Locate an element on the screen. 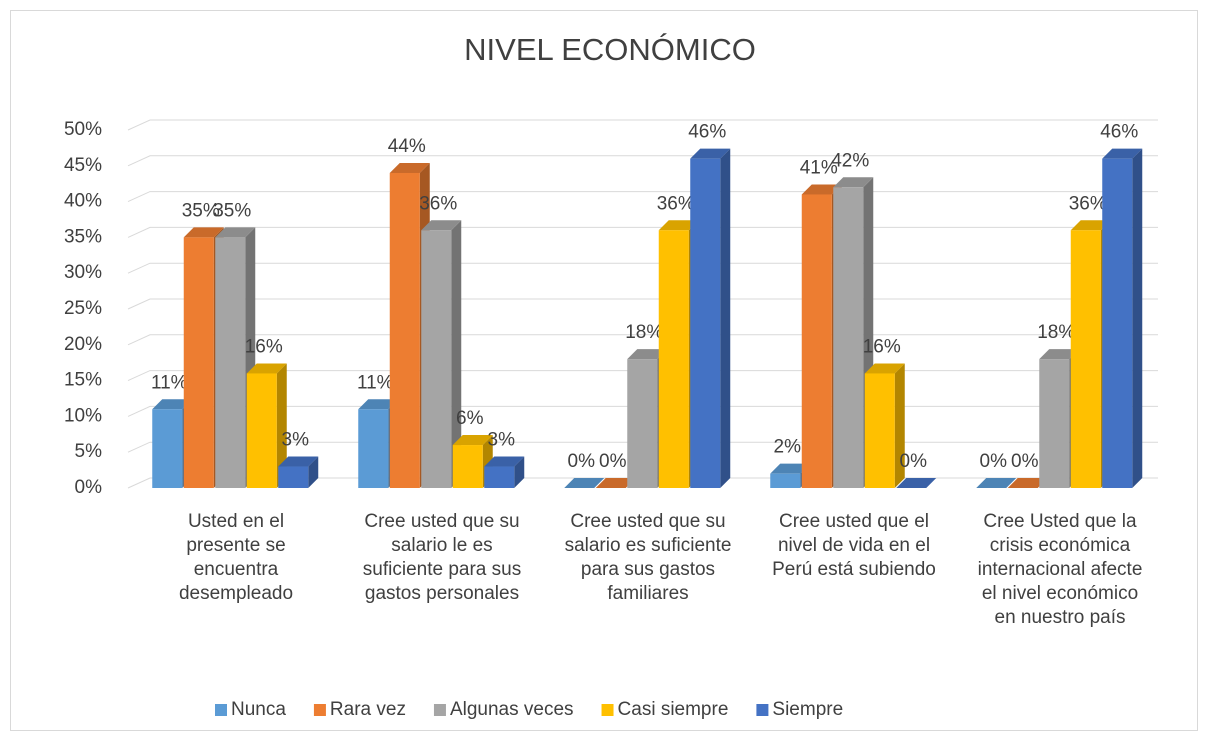 This screenshot has width=1208, height=738. legend-label: Rara vez is located at coordinates (368, 709).